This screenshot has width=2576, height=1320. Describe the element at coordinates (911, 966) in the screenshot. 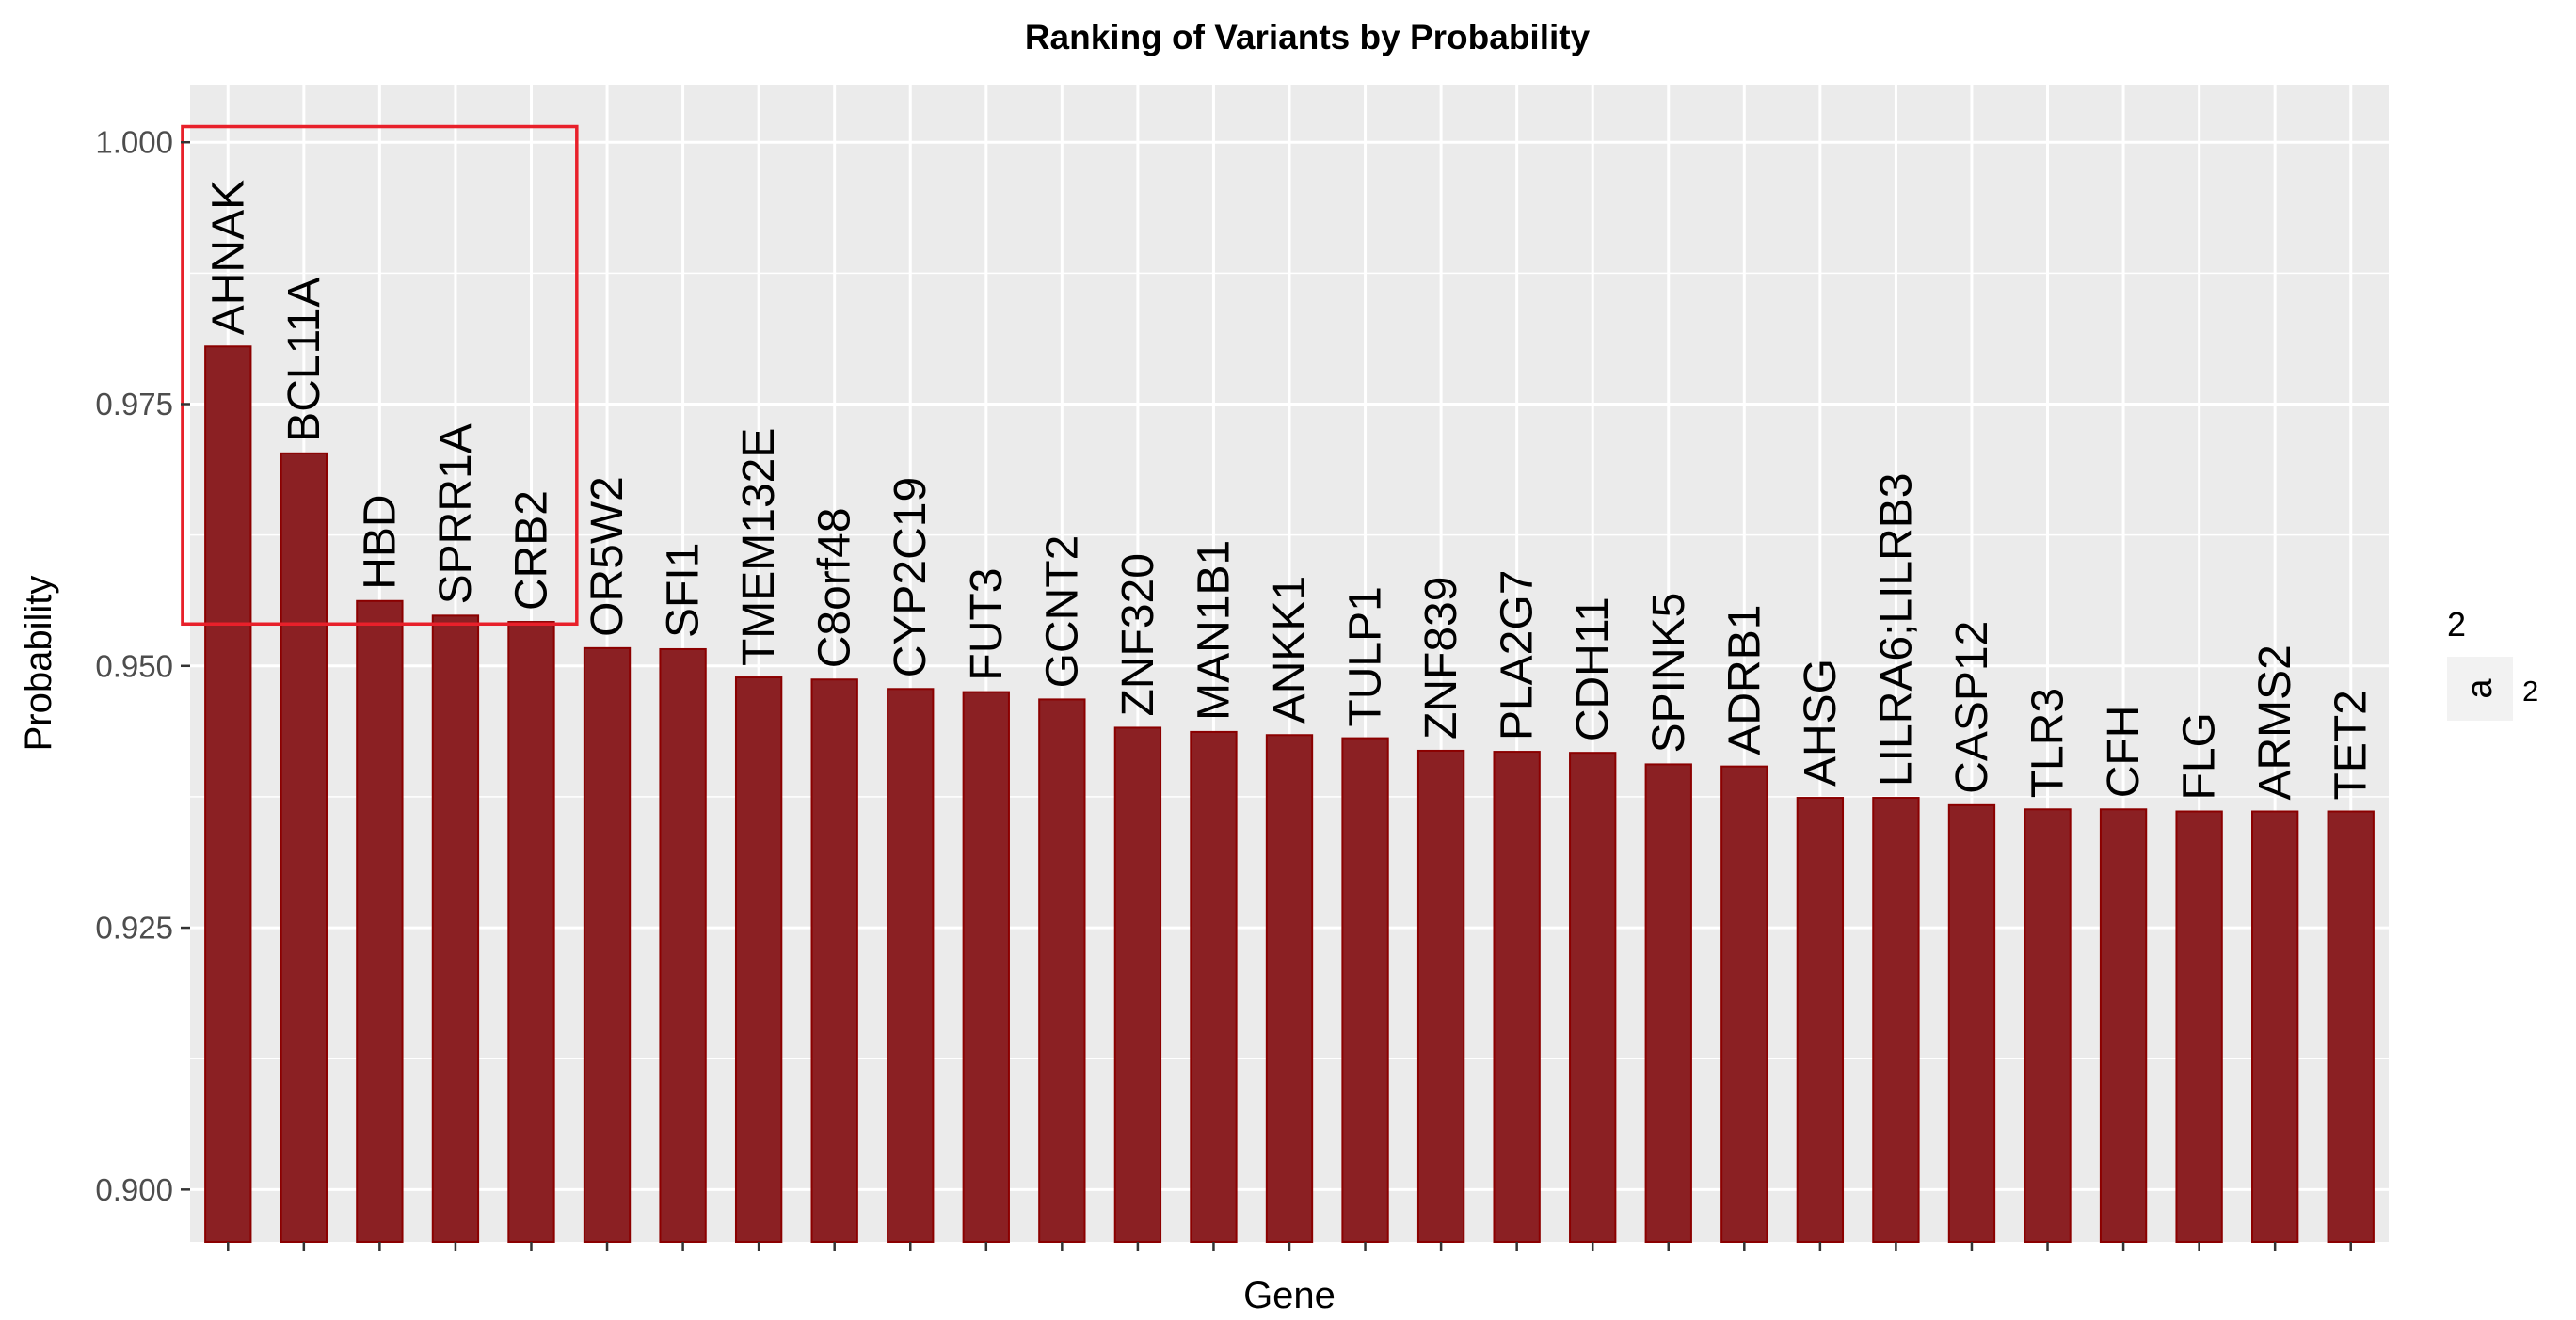

I see `bar-CYP2C19` at that location.